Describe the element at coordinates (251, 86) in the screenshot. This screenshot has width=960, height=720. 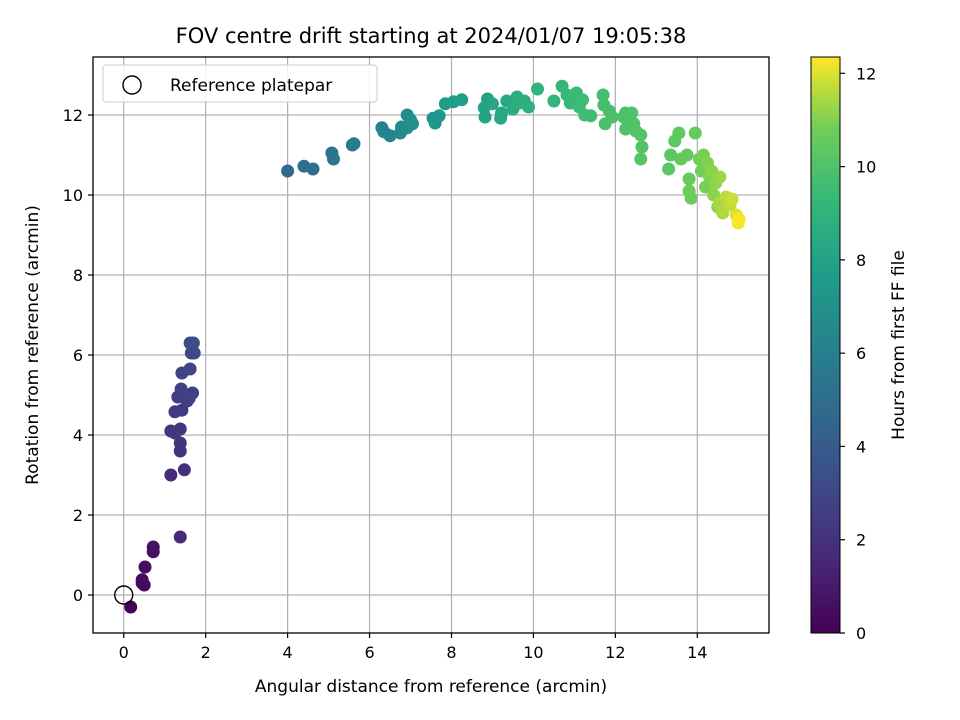
I see `legend-entry-reference-platepar: Reference platepar` at that location.